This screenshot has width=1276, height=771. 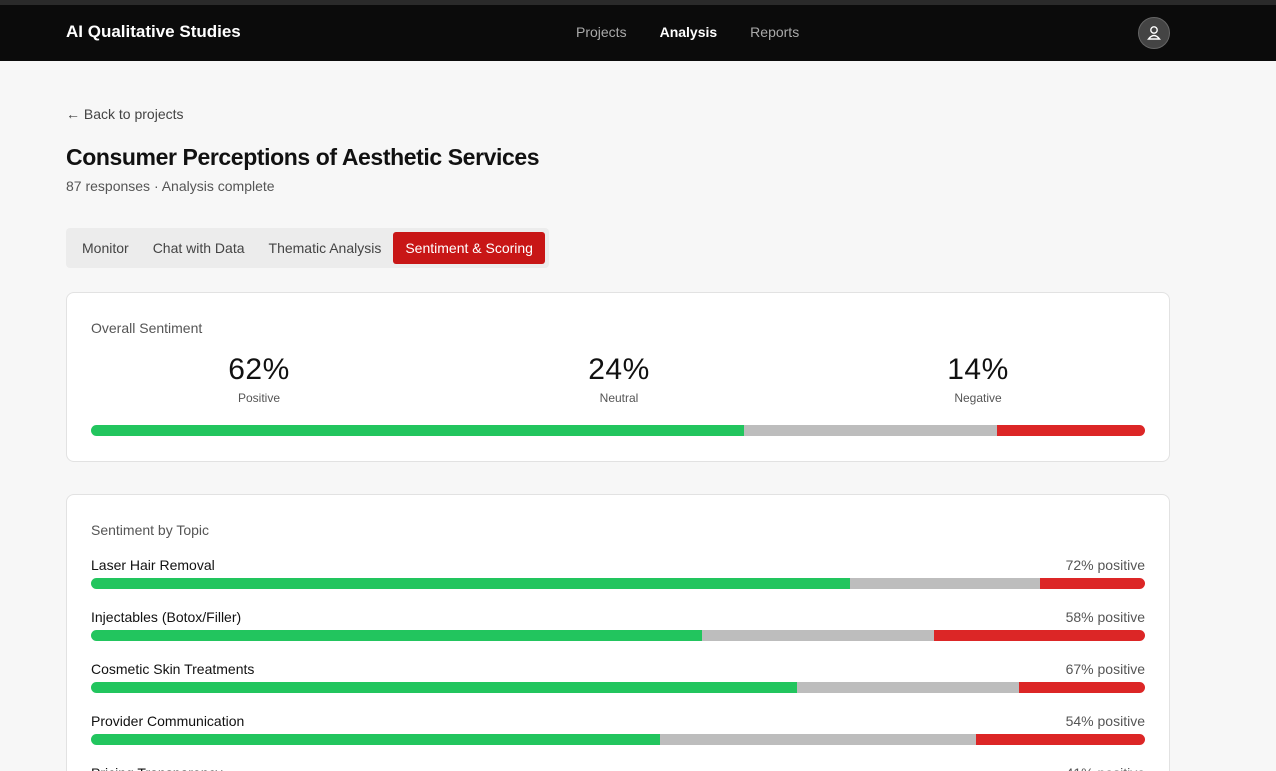 What do you see at coordinates (1105, 565) in the screenshot?
I see `topic-score: 72% positive` at bounding box center [1105, 565].